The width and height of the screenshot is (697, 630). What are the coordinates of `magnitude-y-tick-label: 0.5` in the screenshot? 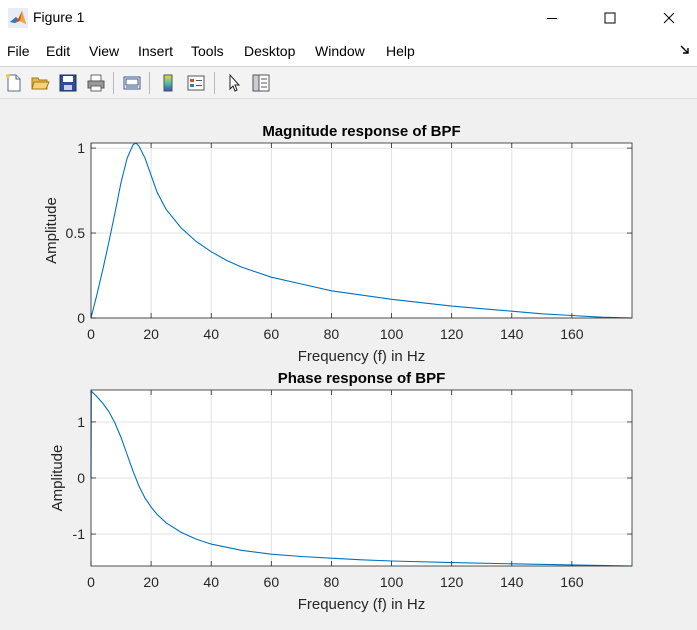 It's located at (76, 233).